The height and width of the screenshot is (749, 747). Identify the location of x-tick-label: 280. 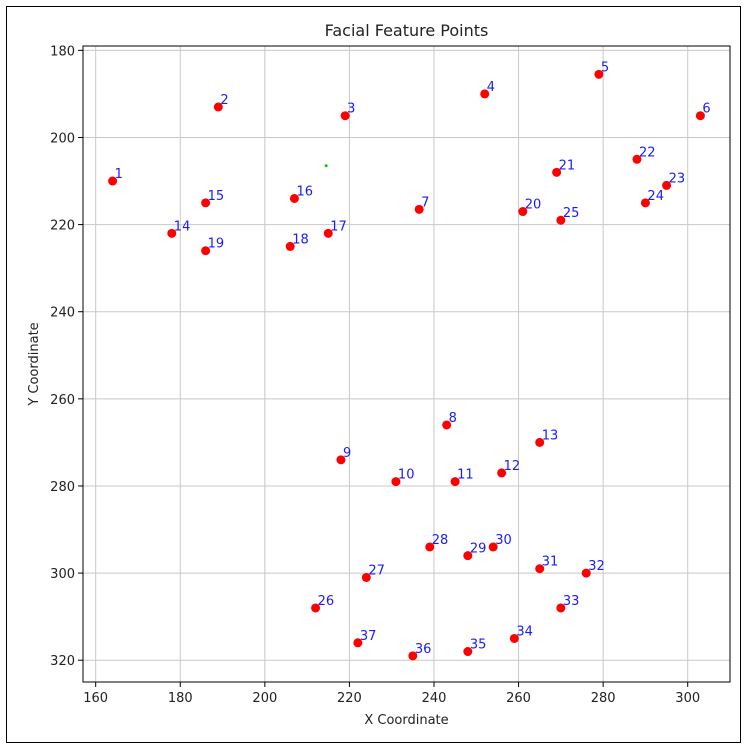
(603, 698).